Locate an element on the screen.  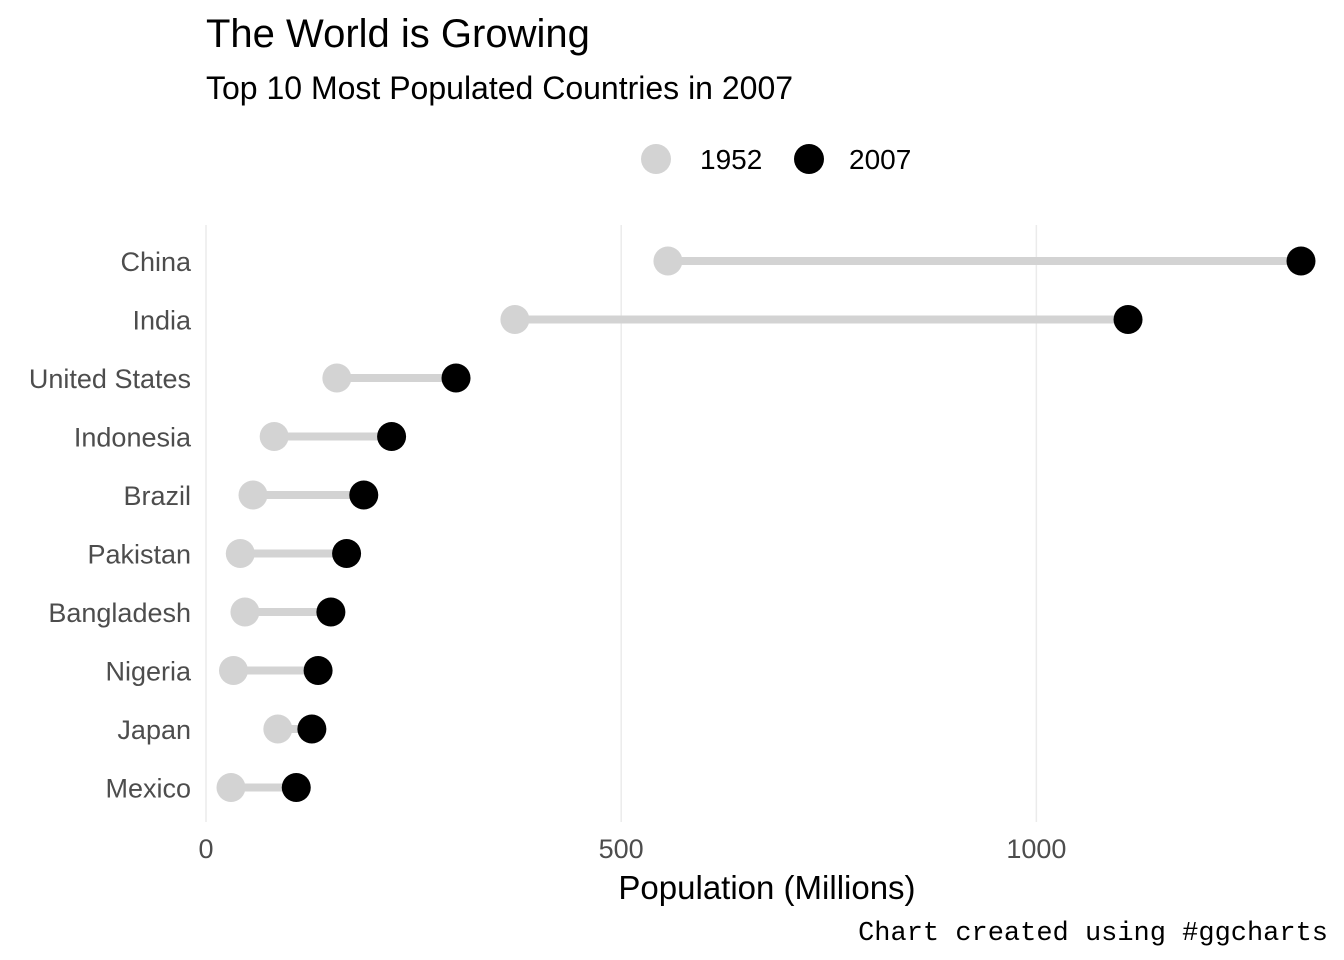
legend: 1952 2007 is located at coordinates (776, 159).